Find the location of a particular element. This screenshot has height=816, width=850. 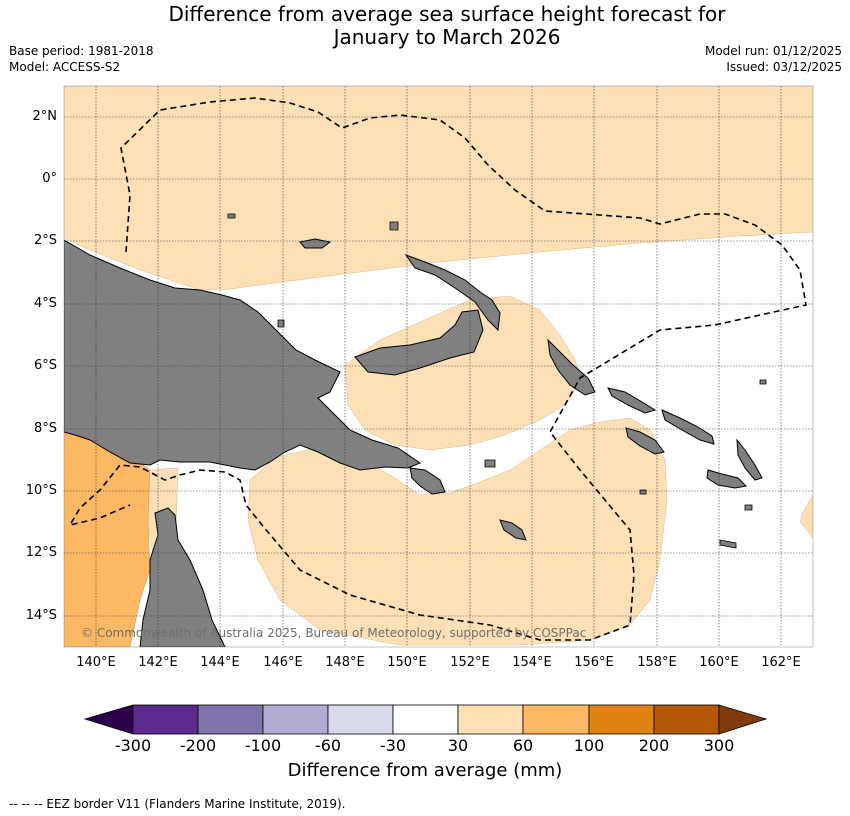

lon-label-156e: 156°E is located at coordinates (594, 662).